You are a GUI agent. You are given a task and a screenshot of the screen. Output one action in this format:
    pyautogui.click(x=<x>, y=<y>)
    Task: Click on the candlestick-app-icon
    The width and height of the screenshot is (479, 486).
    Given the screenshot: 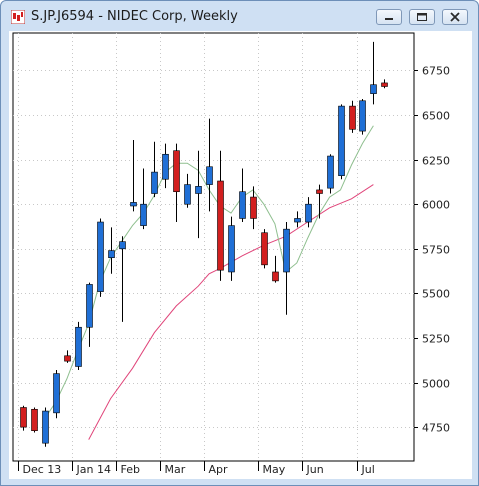 What is the action you would take?
    pyautogui.click(x=18, y=17)
    